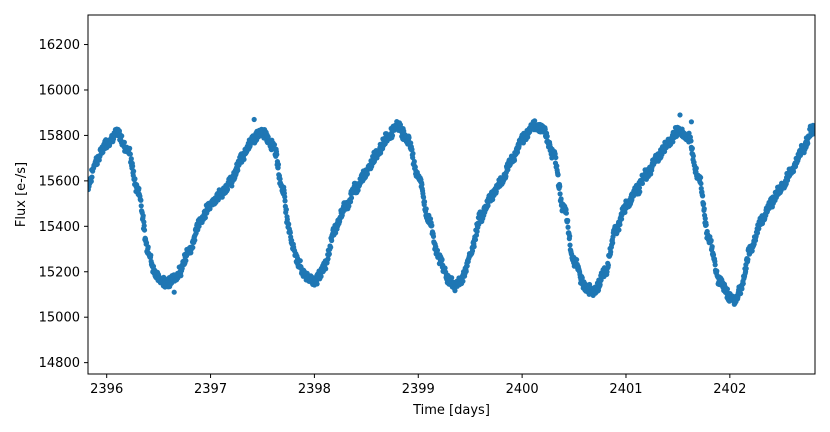 The height and width of the screenshot is (432, 830). I want to click on y-tick-label: 15000, so click(59, 318).